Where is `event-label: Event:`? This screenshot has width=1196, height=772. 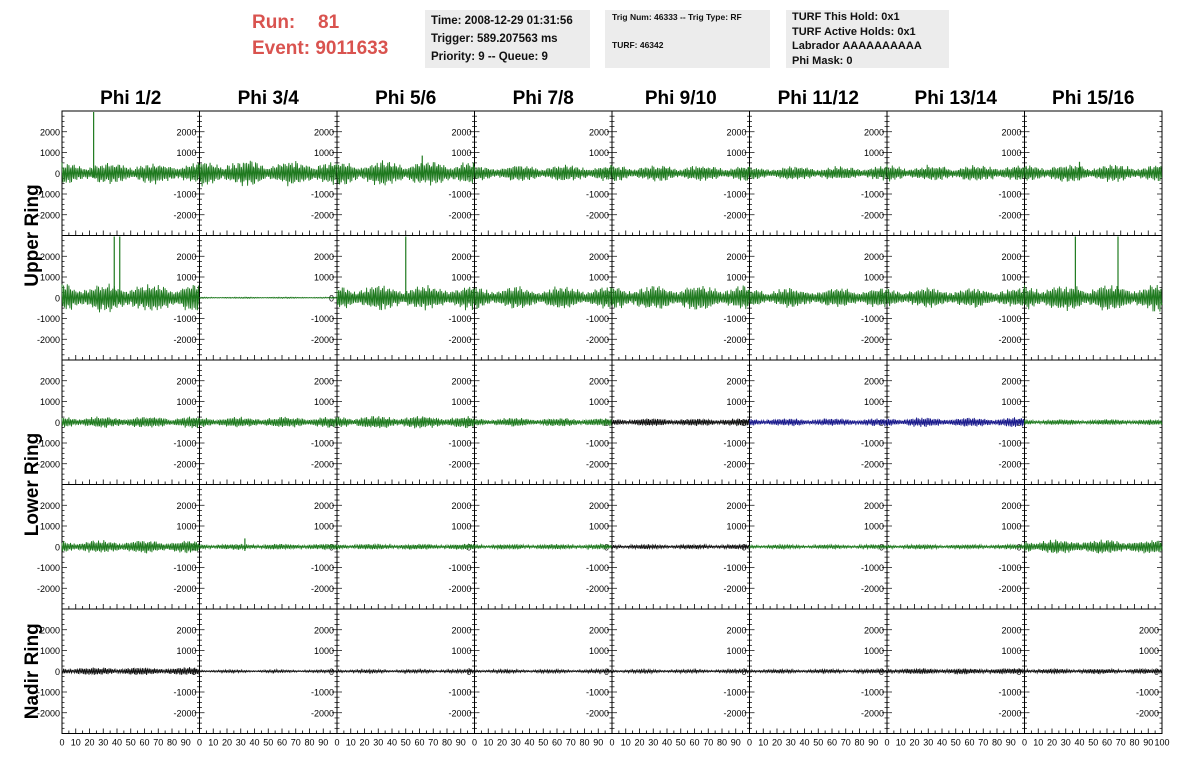 event-label: Event: is located at coordinates (281, 48).